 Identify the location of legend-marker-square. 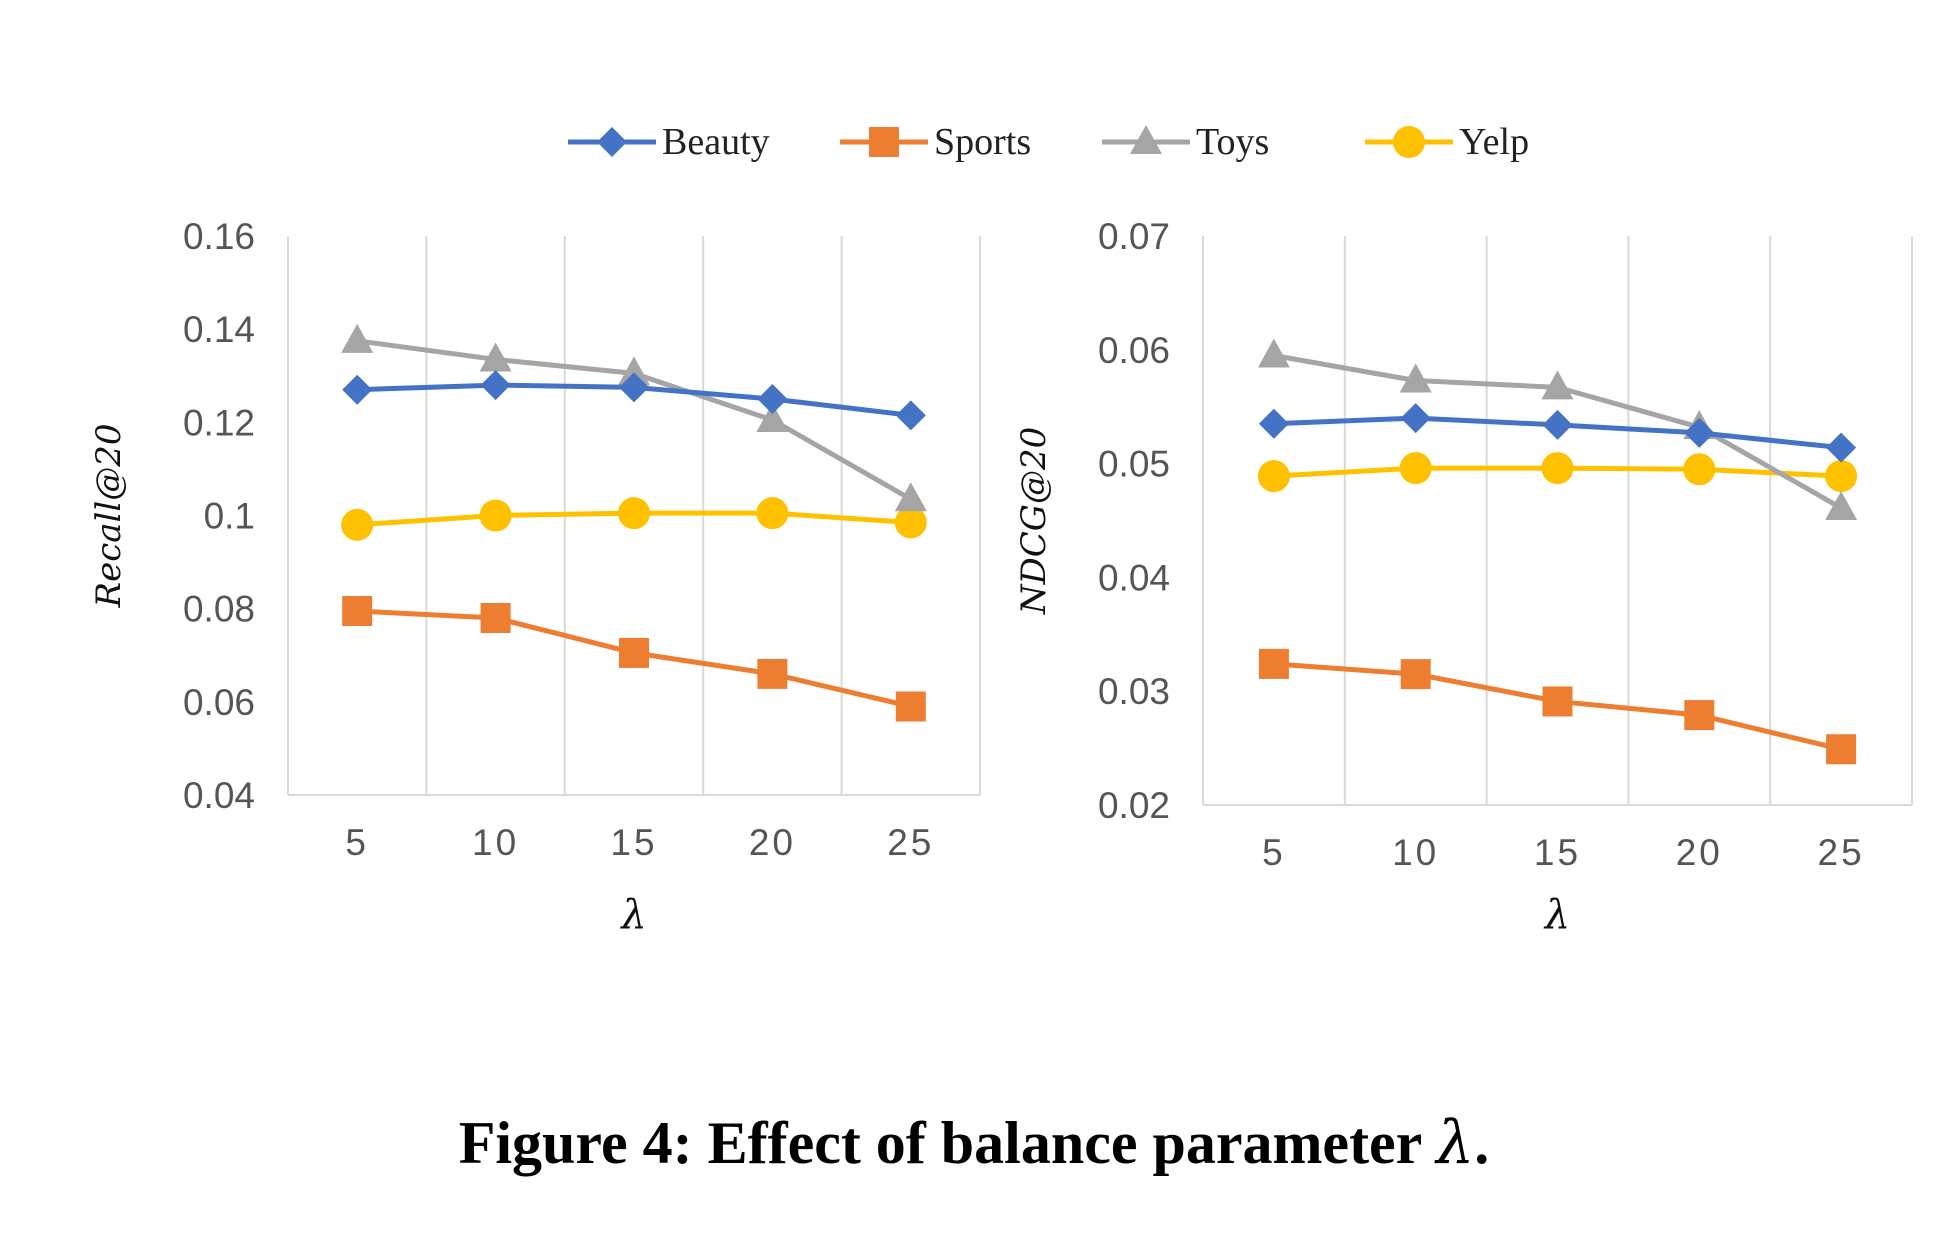
(884, 142).